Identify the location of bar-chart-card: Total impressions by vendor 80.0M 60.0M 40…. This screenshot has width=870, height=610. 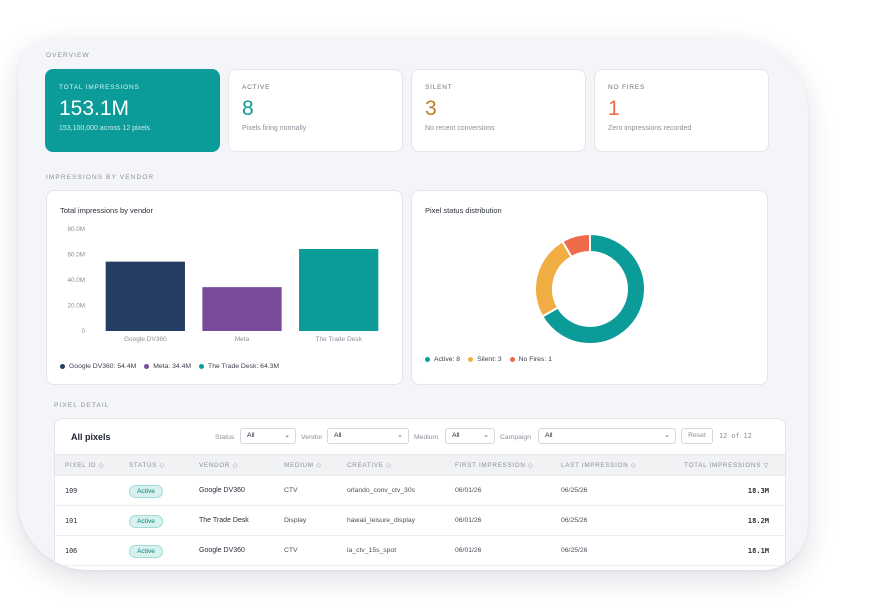
(224, 287).